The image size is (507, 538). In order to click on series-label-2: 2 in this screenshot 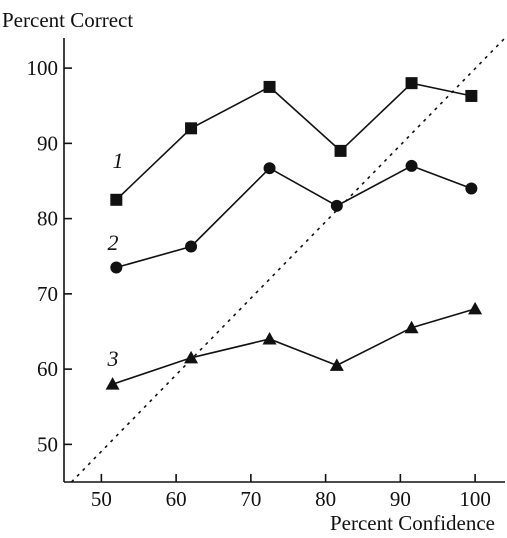, I will do `click(113, 242)`.